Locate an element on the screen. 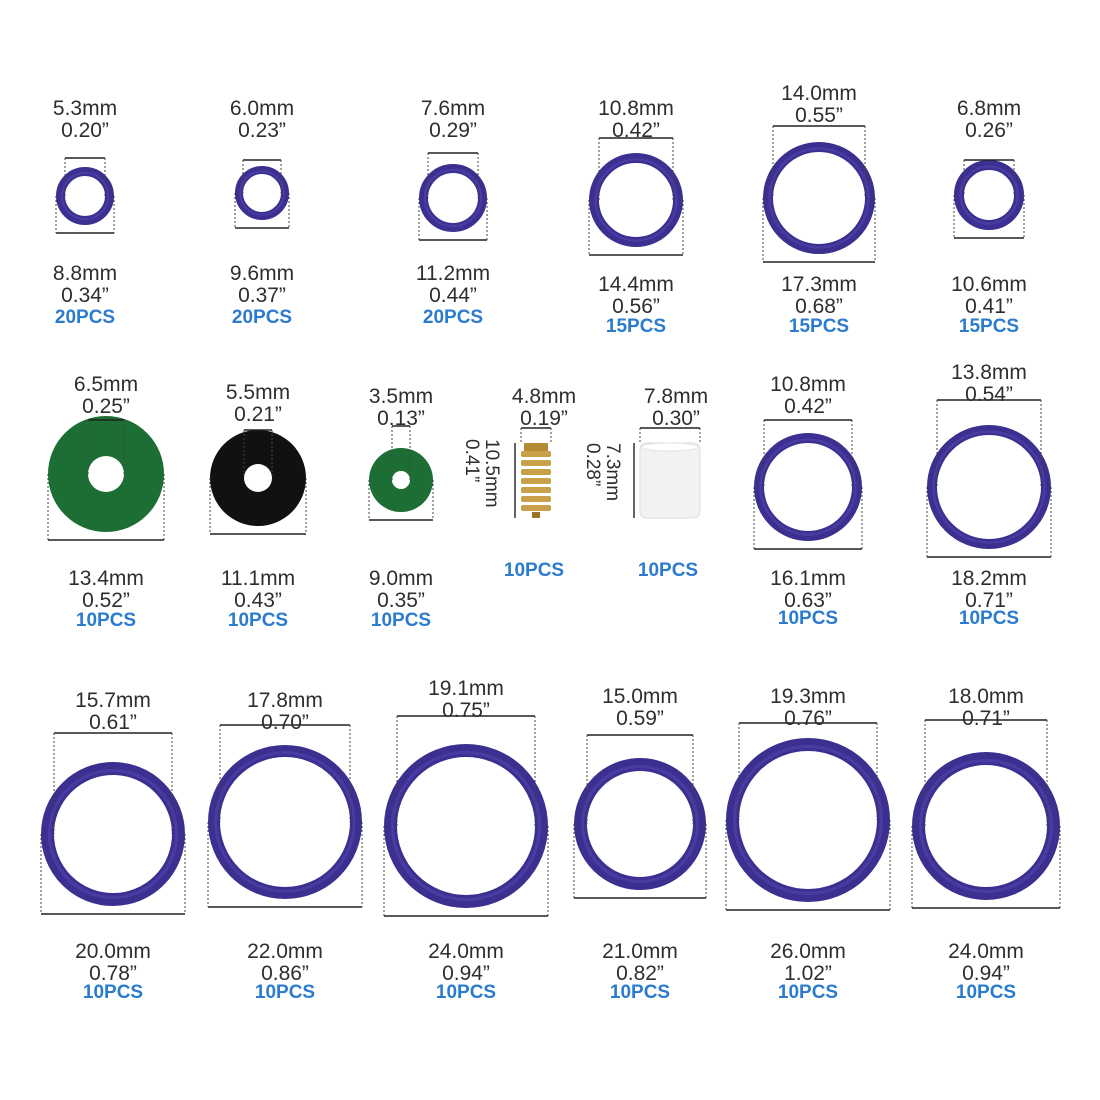 This screenshot has width=1100, height=1100. outer-size-label-inch: 0.82” is located at coordinates (640, 973).